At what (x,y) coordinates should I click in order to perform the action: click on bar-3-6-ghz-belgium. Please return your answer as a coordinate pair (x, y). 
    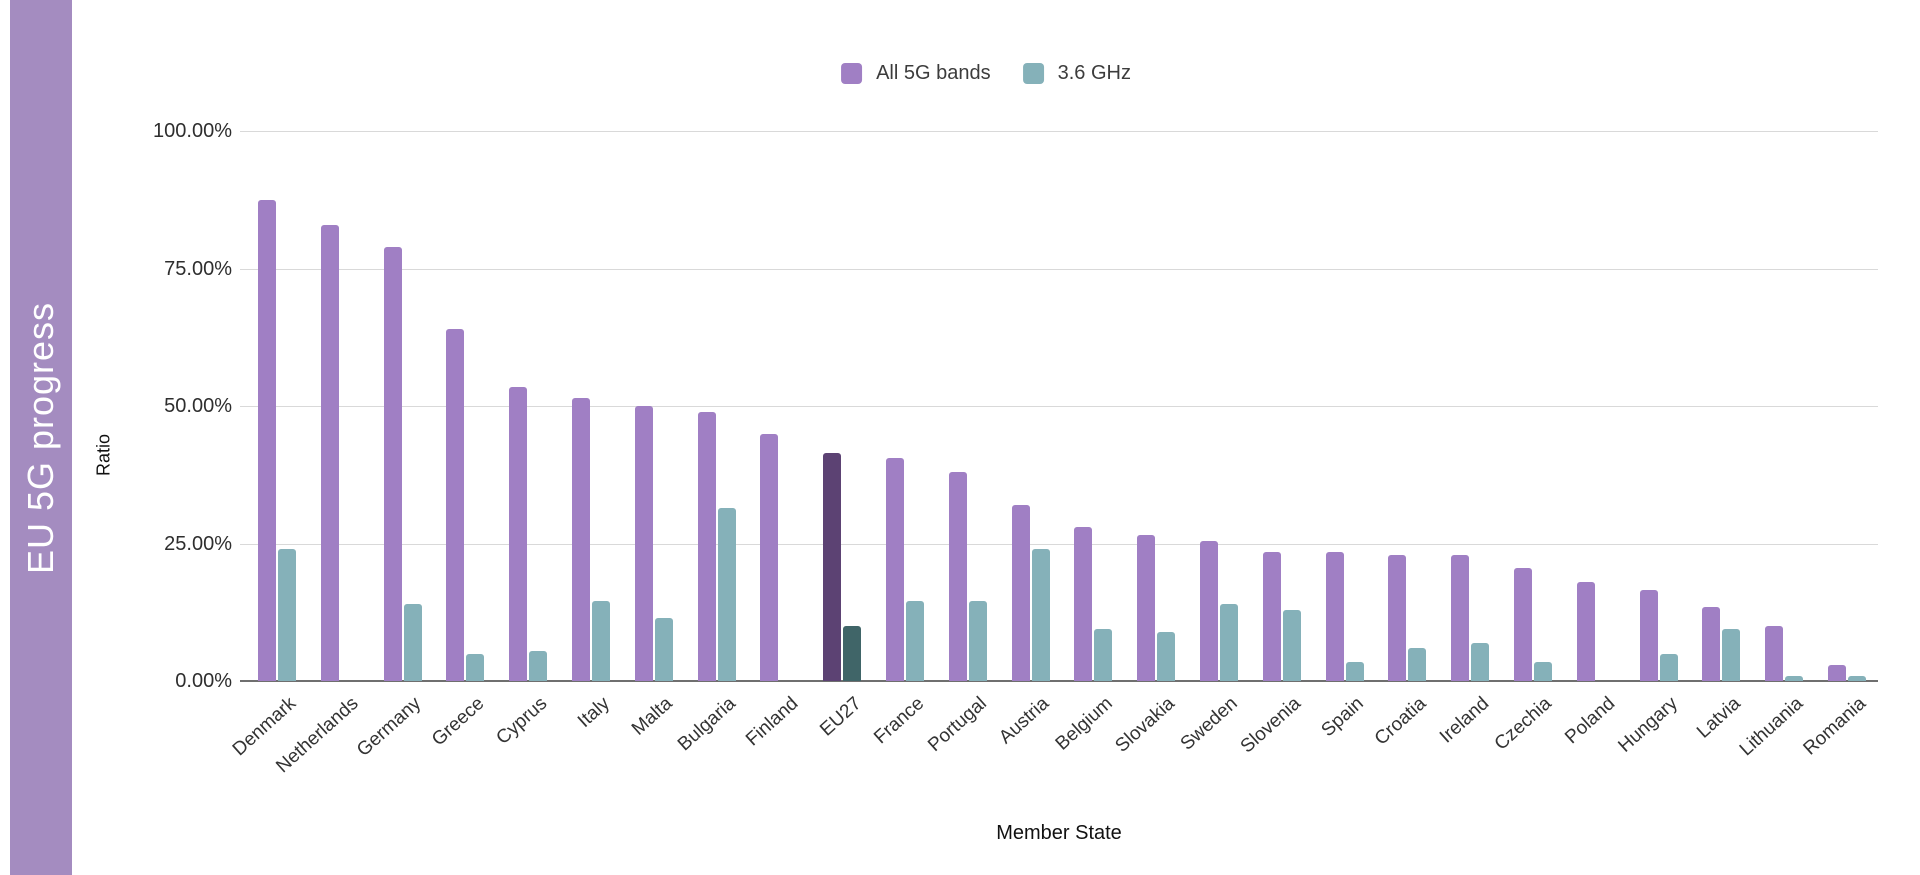
    Looking at the image, I should click on (1103, 654).